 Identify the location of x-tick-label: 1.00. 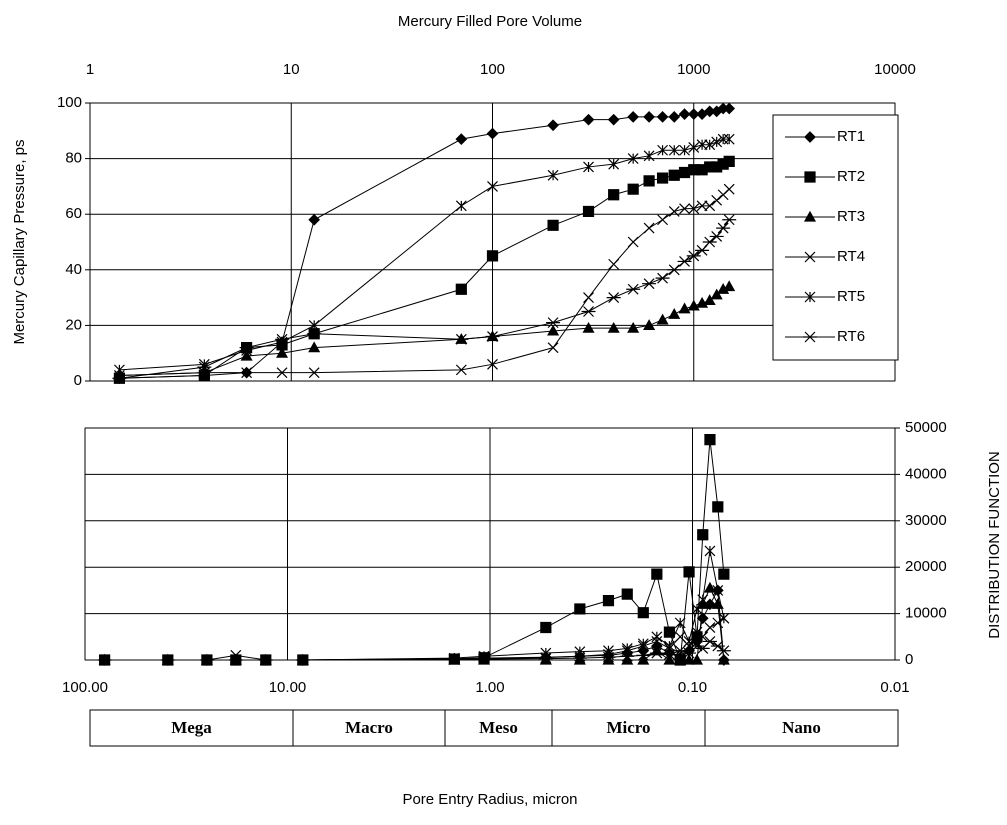
(489, 687).